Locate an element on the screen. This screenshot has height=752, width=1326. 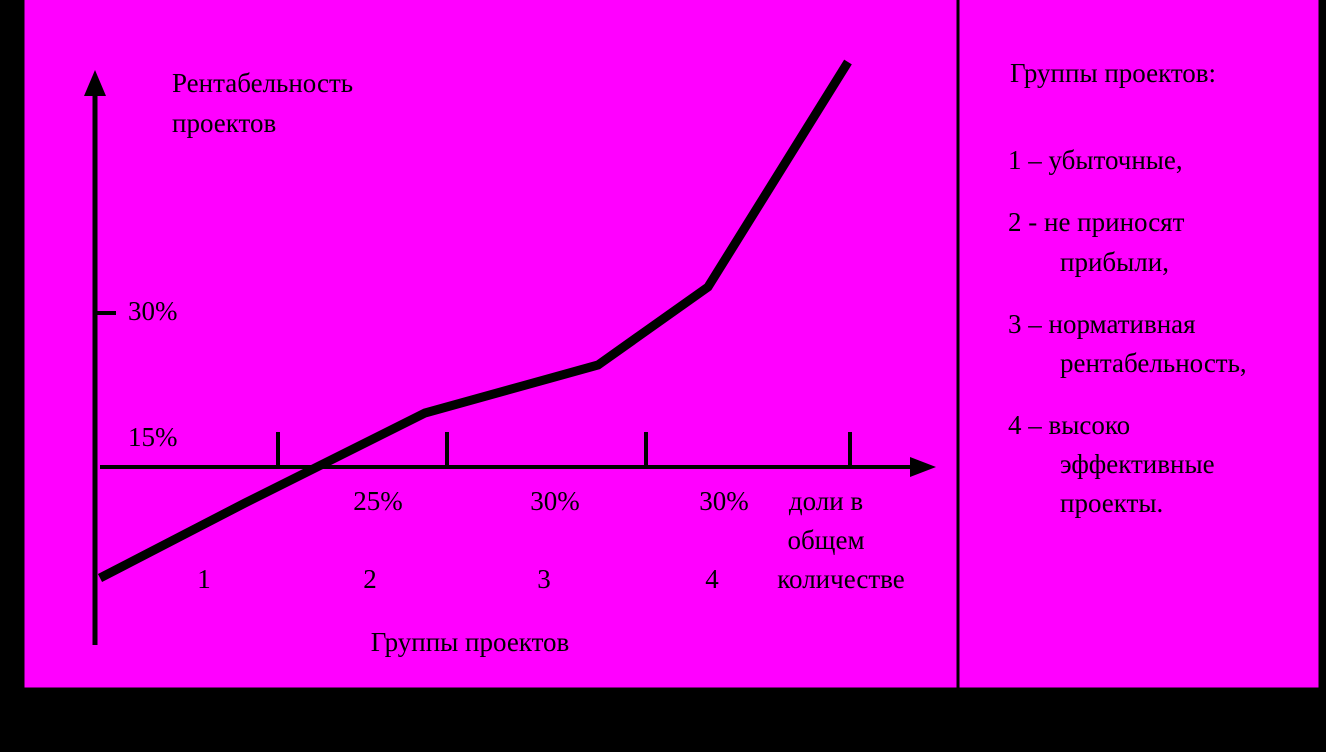
y-label: проектов is located at coordinates (224, 123).